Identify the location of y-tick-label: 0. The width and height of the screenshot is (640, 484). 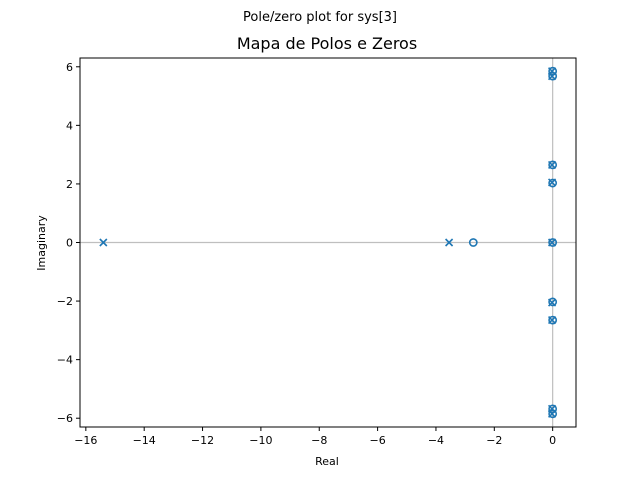
(69, 243).